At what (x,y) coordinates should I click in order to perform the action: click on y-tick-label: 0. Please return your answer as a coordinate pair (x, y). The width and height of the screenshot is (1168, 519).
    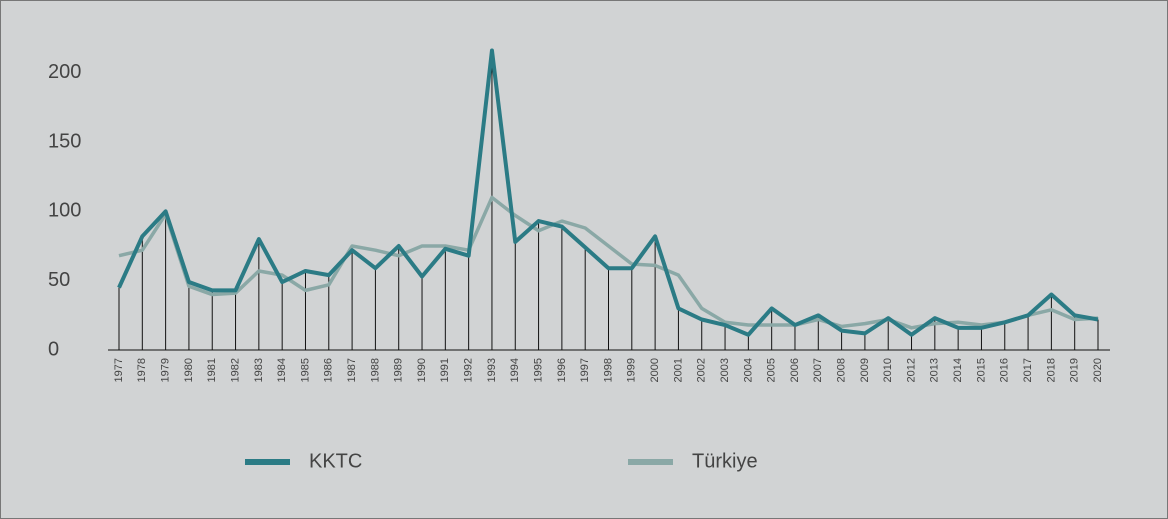
    Looking at the image, I should click on (53, 349).